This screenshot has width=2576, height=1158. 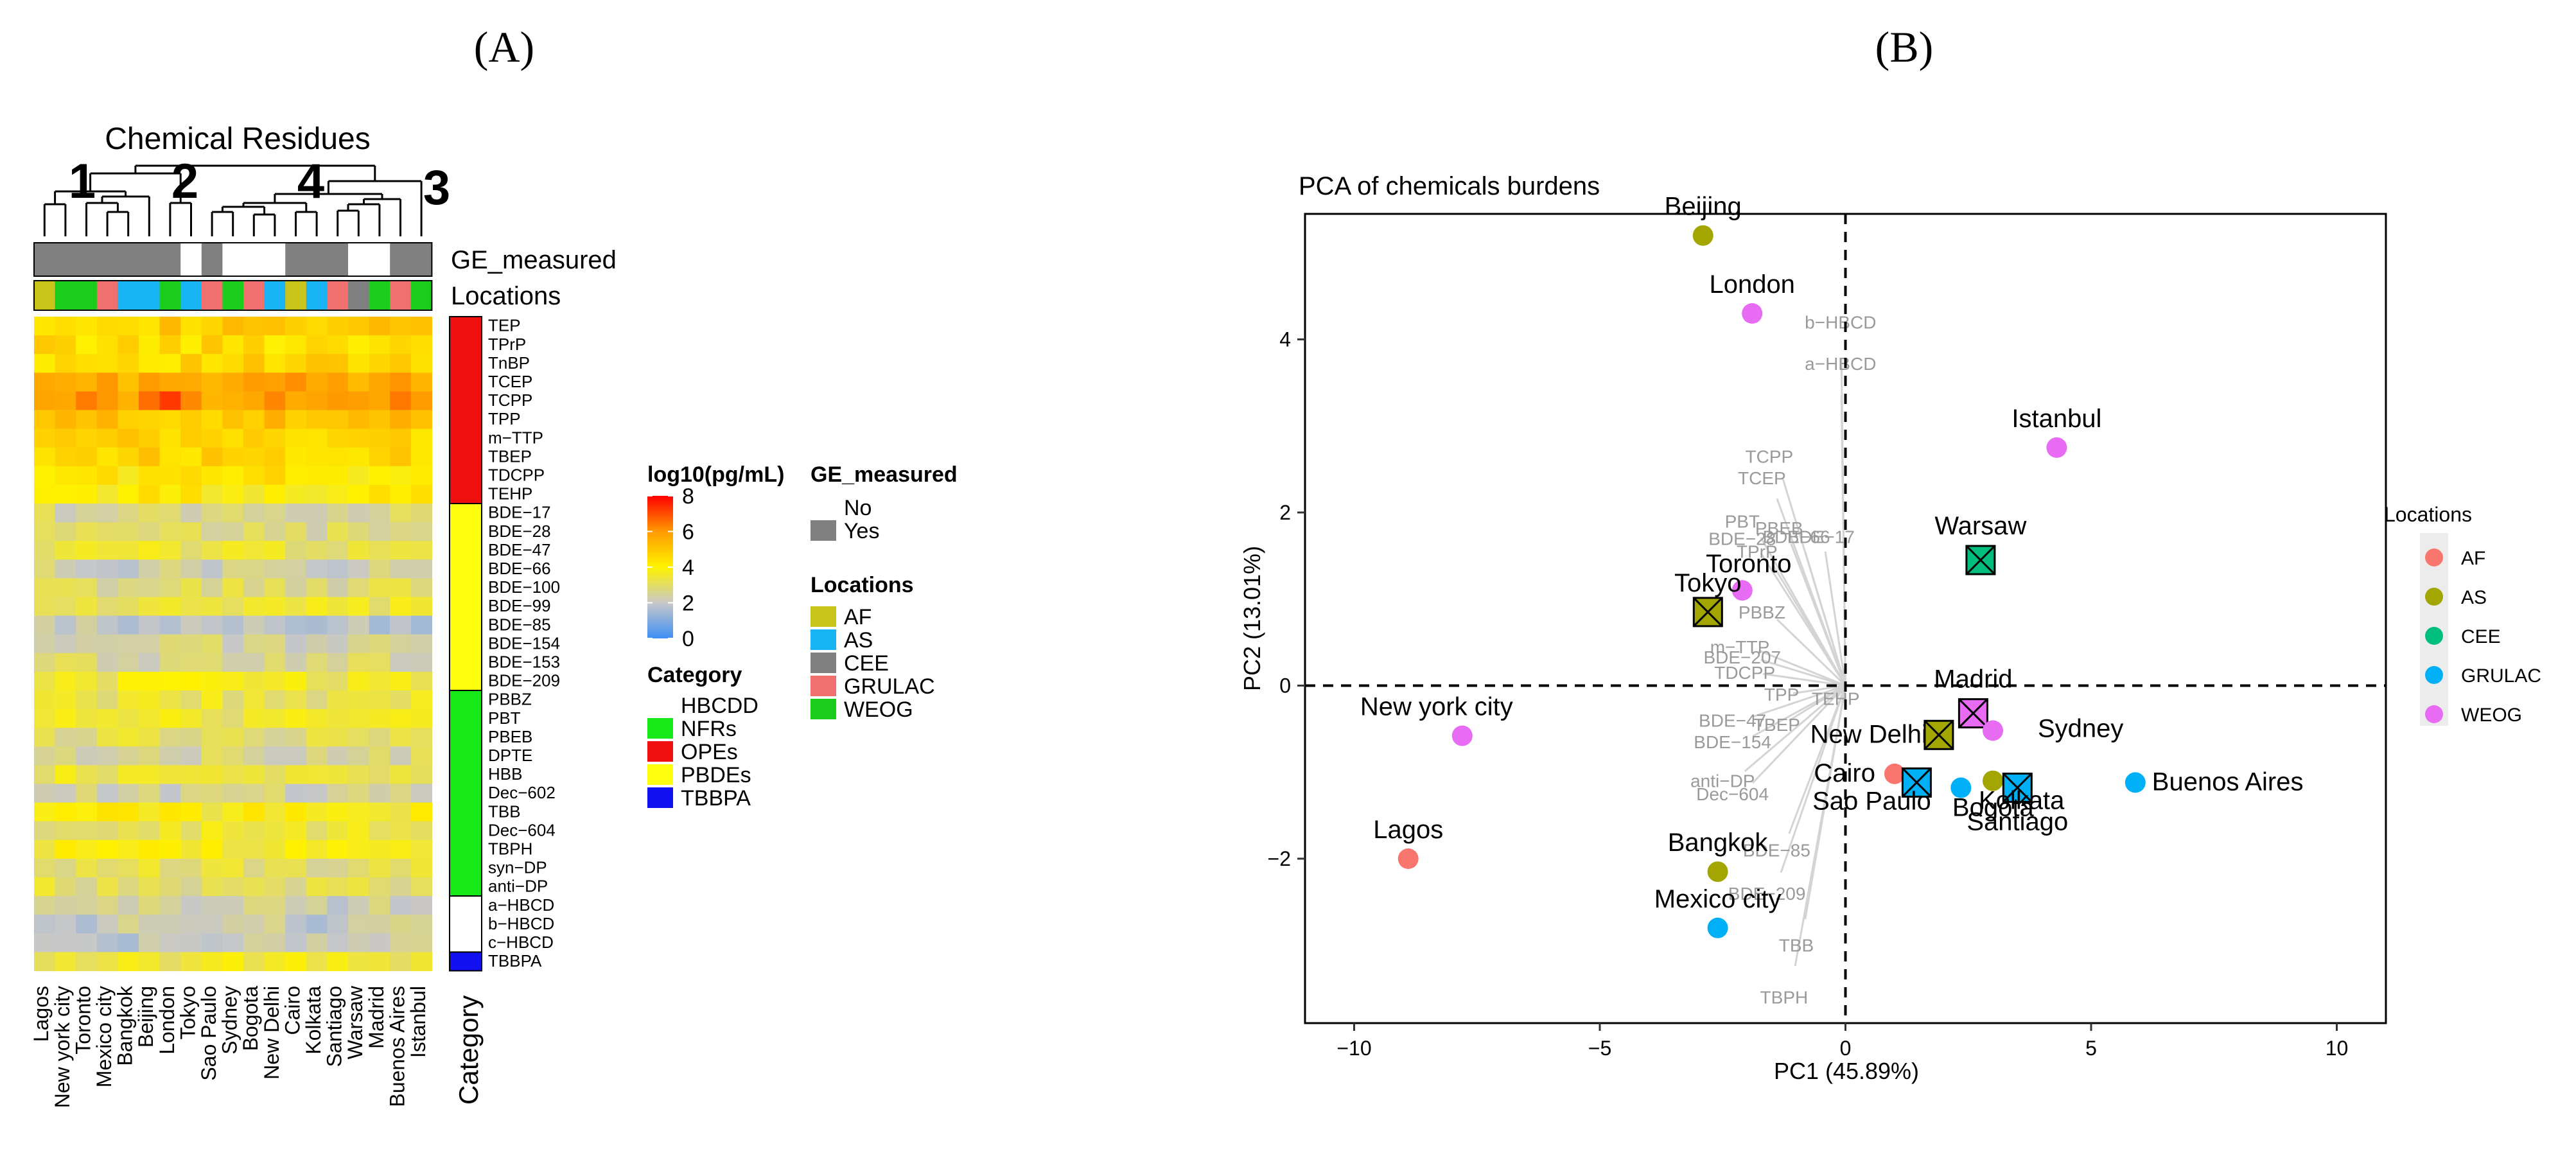 What do you see at coordinates (510, 494) in the screenshot?
I see `row-label: TEHP` at bounding box center [510, 494].